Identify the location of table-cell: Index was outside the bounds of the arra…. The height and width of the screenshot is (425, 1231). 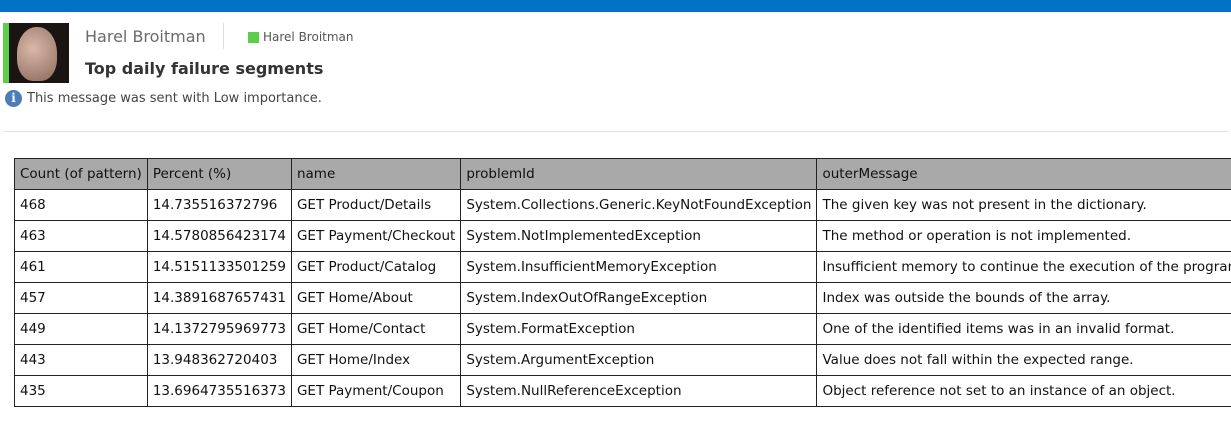
(1023, 298).